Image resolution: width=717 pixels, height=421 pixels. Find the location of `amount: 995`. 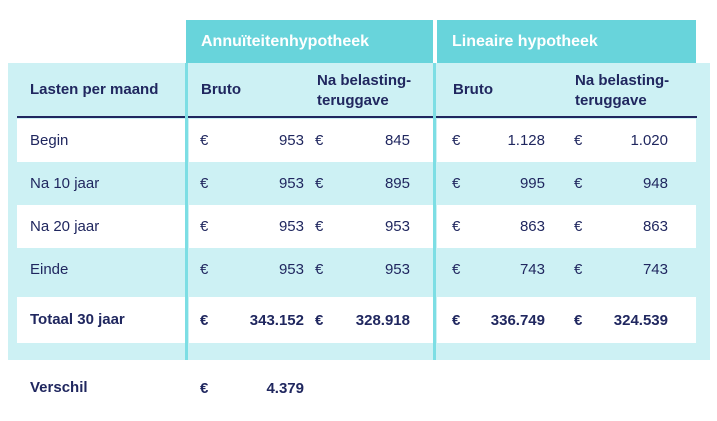

amount: 995 is located at coordinates (532, 183).